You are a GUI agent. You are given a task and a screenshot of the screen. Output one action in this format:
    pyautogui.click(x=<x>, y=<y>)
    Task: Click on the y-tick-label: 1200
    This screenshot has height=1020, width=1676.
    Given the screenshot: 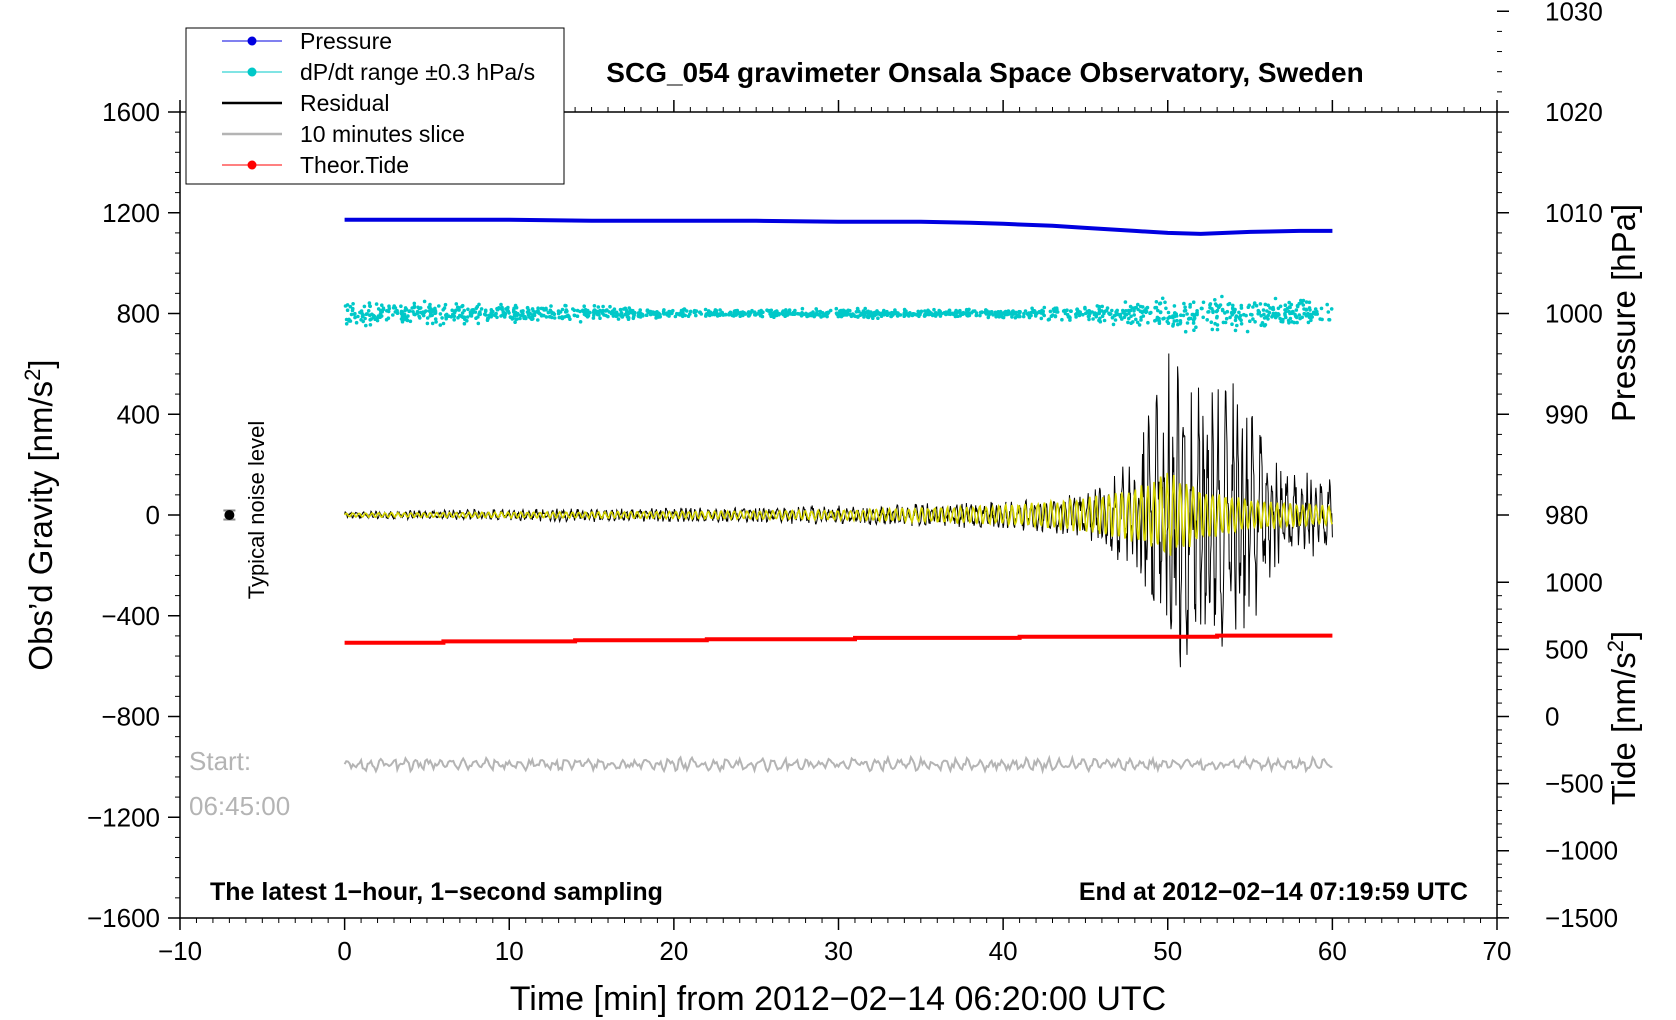 What is the action you would take?
    pyautogui.click(x=131, y=213)
    